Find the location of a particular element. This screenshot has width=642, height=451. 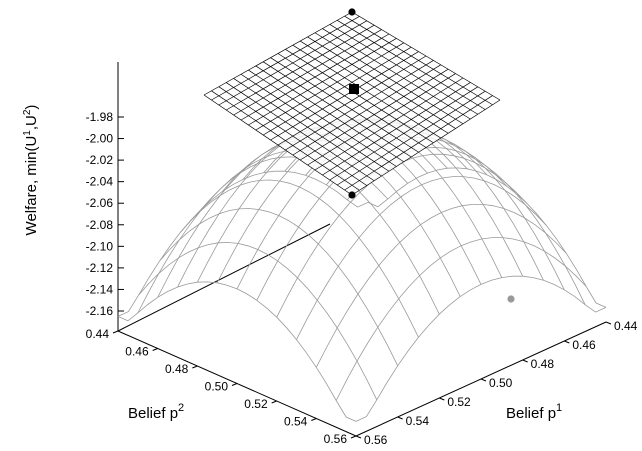

z-tick-label: -2.08 is located at coordinates (100, 225).